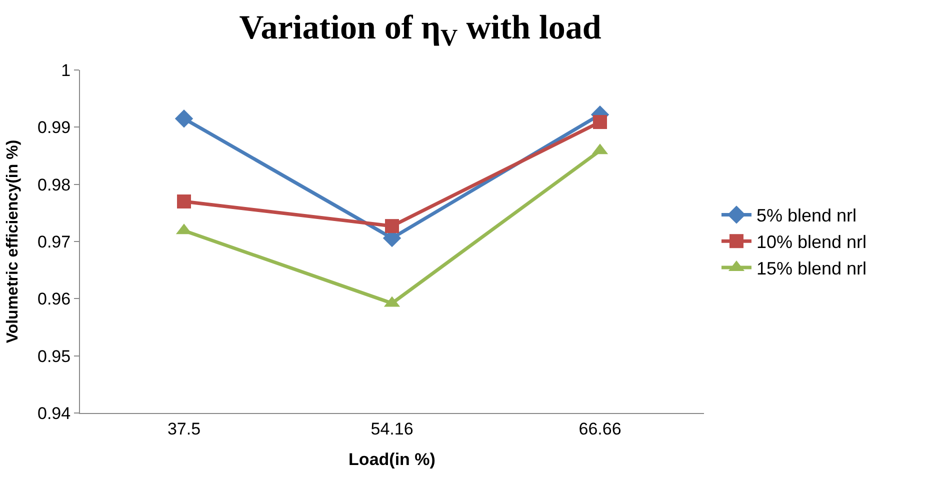 The image size is (934, 493). I want to click on y-tick-label: 0.96, so click(54, 299).